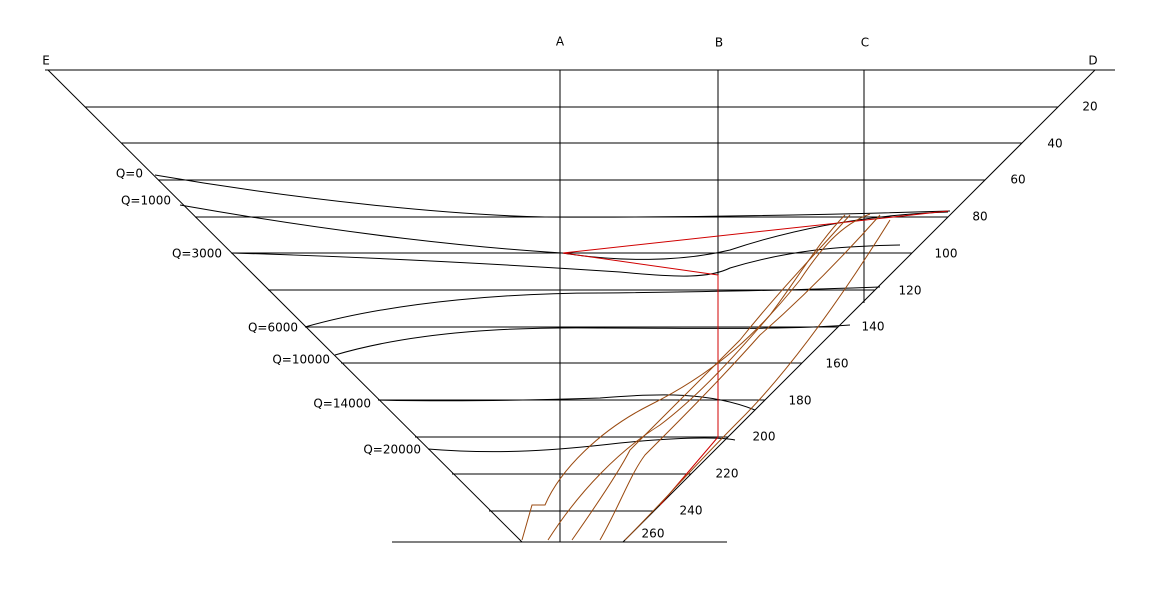 The height and width of the screenshot is (600, 1176). I want to click on scale-label: 180, so click(800, 401).